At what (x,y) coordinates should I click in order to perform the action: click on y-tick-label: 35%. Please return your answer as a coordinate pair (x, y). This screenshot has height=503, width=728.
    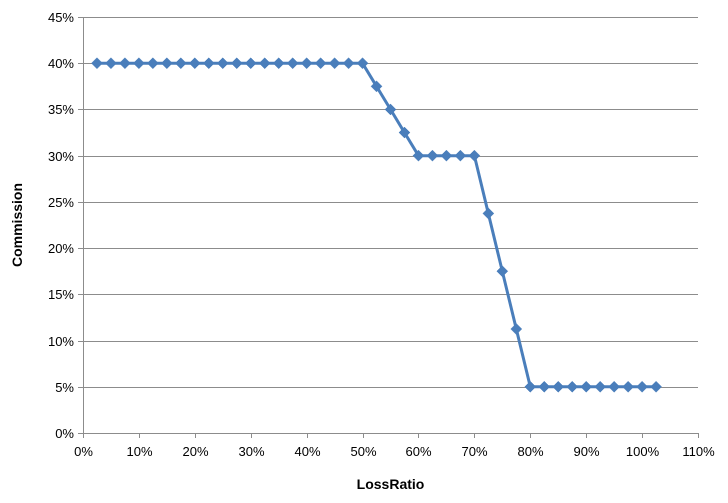
    Looking at the image, I should click on (61, 109).